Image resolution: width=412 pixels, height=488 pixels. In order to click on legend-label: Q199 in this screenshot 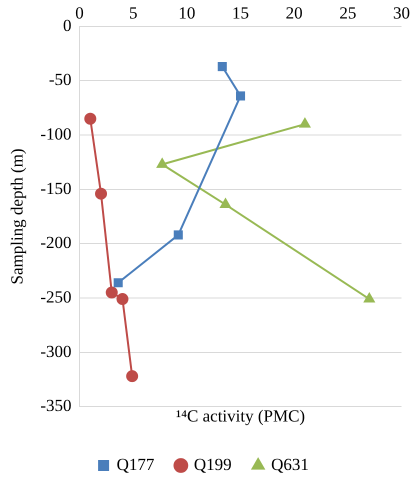, I will do `click(213, 464)`.